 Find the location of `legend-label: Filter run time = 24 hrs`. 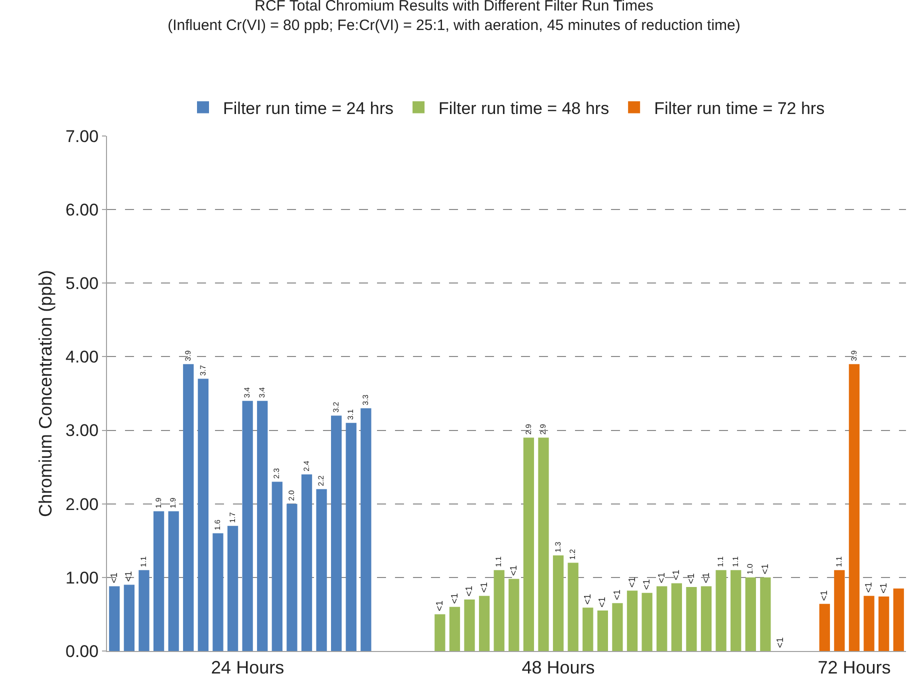

legend-label: Filter run time = 24 hrs is located at coordinates (308, 108).